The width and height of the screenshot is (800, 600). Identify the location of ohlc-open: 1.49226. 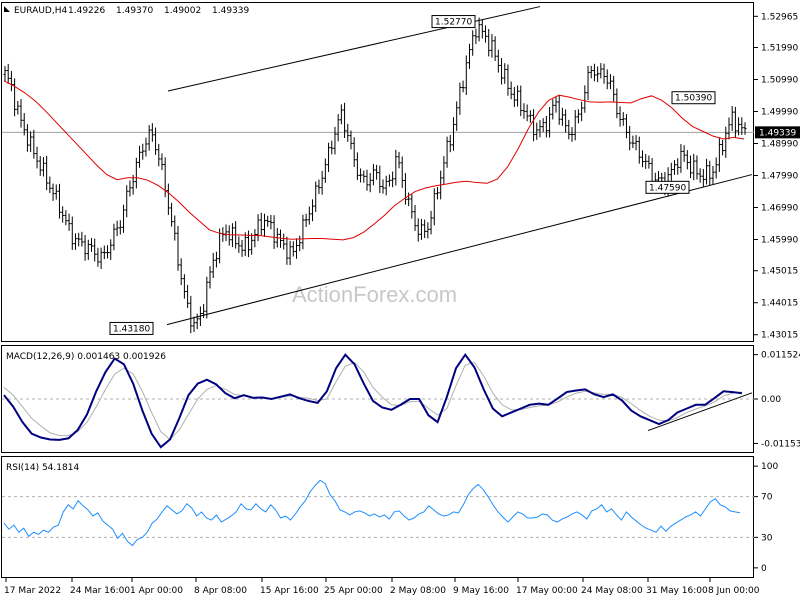
(86, 11).